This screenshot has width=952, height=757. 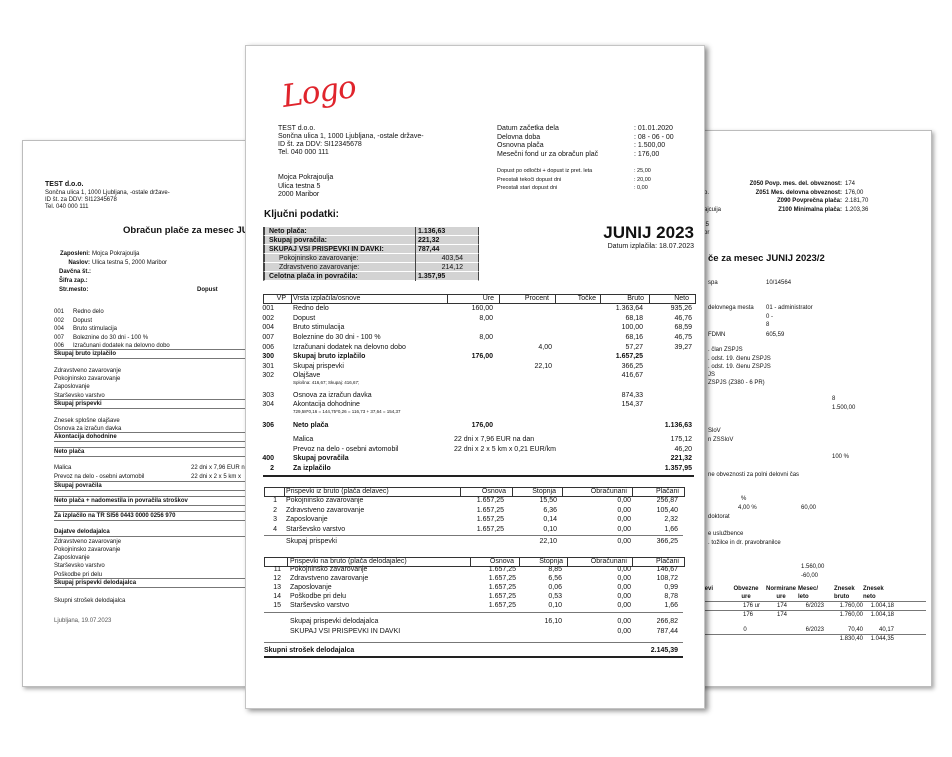 I want to click on detail-line: . odst. 19. členu ZSPJS, so click(x=739, y=367).